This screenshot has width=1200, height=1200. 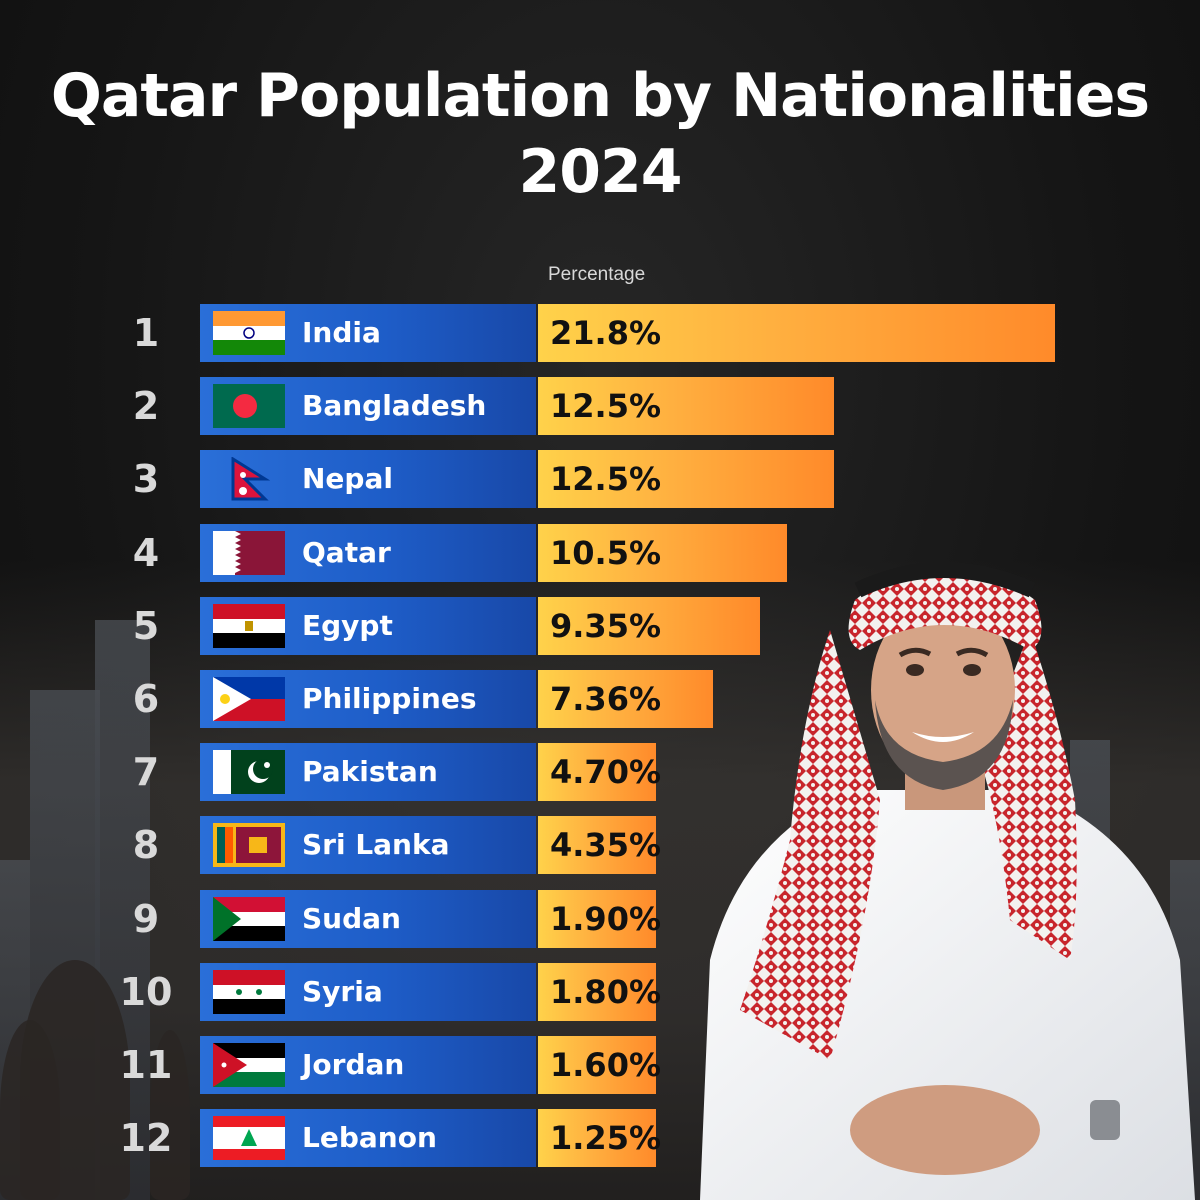 What do you see at coordinates (341, 332) in the screenshot?
I see `category-label: India` at bounding box center [341, 332].